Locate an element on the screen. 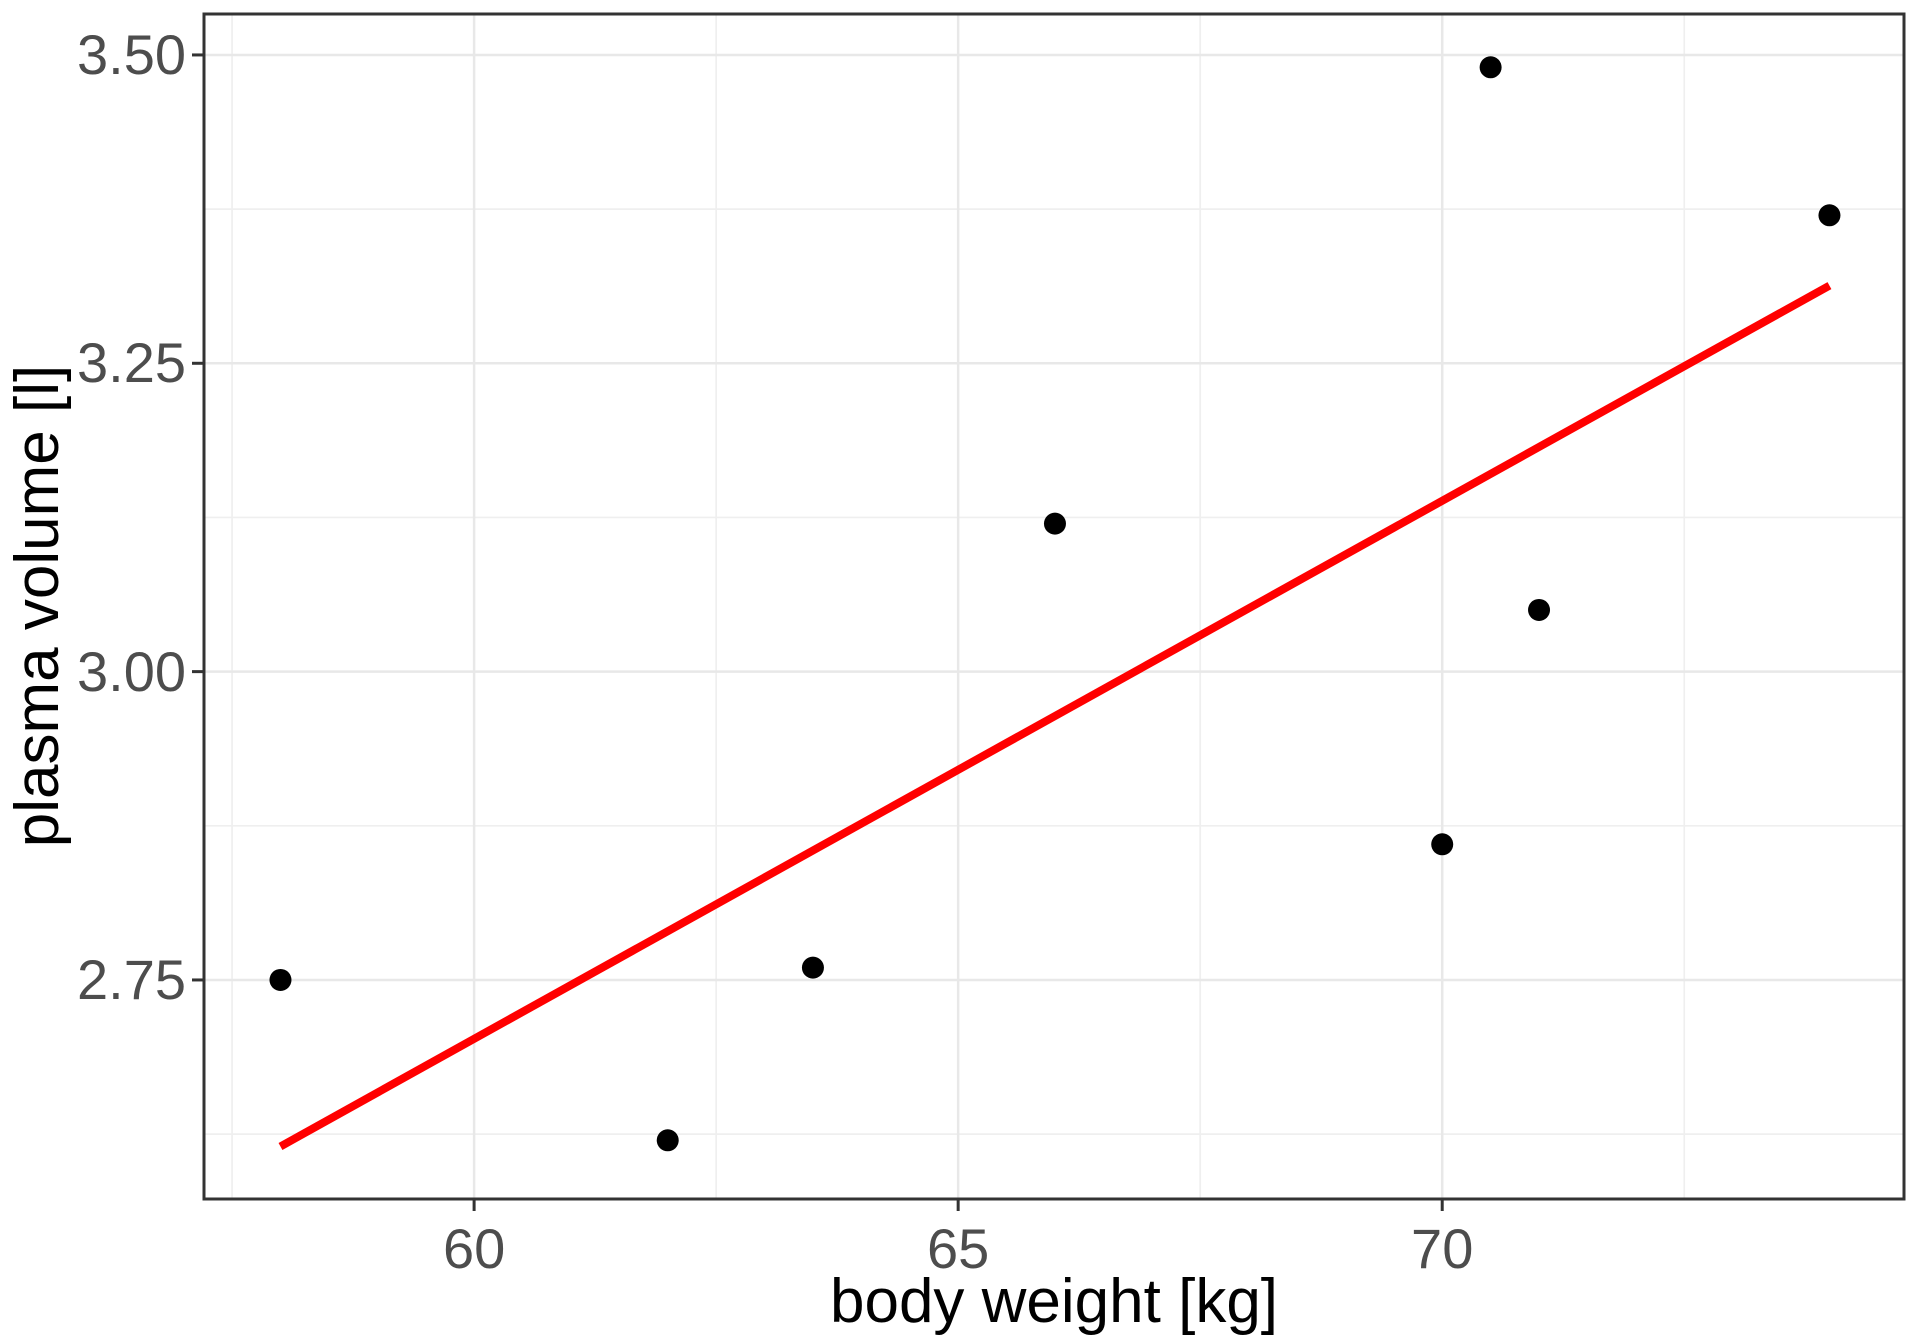 Image resolution: width=1920 pixels, height=1344 pixels. y-axis-tick-label: 3.25 is located at coordinates (131, 363).